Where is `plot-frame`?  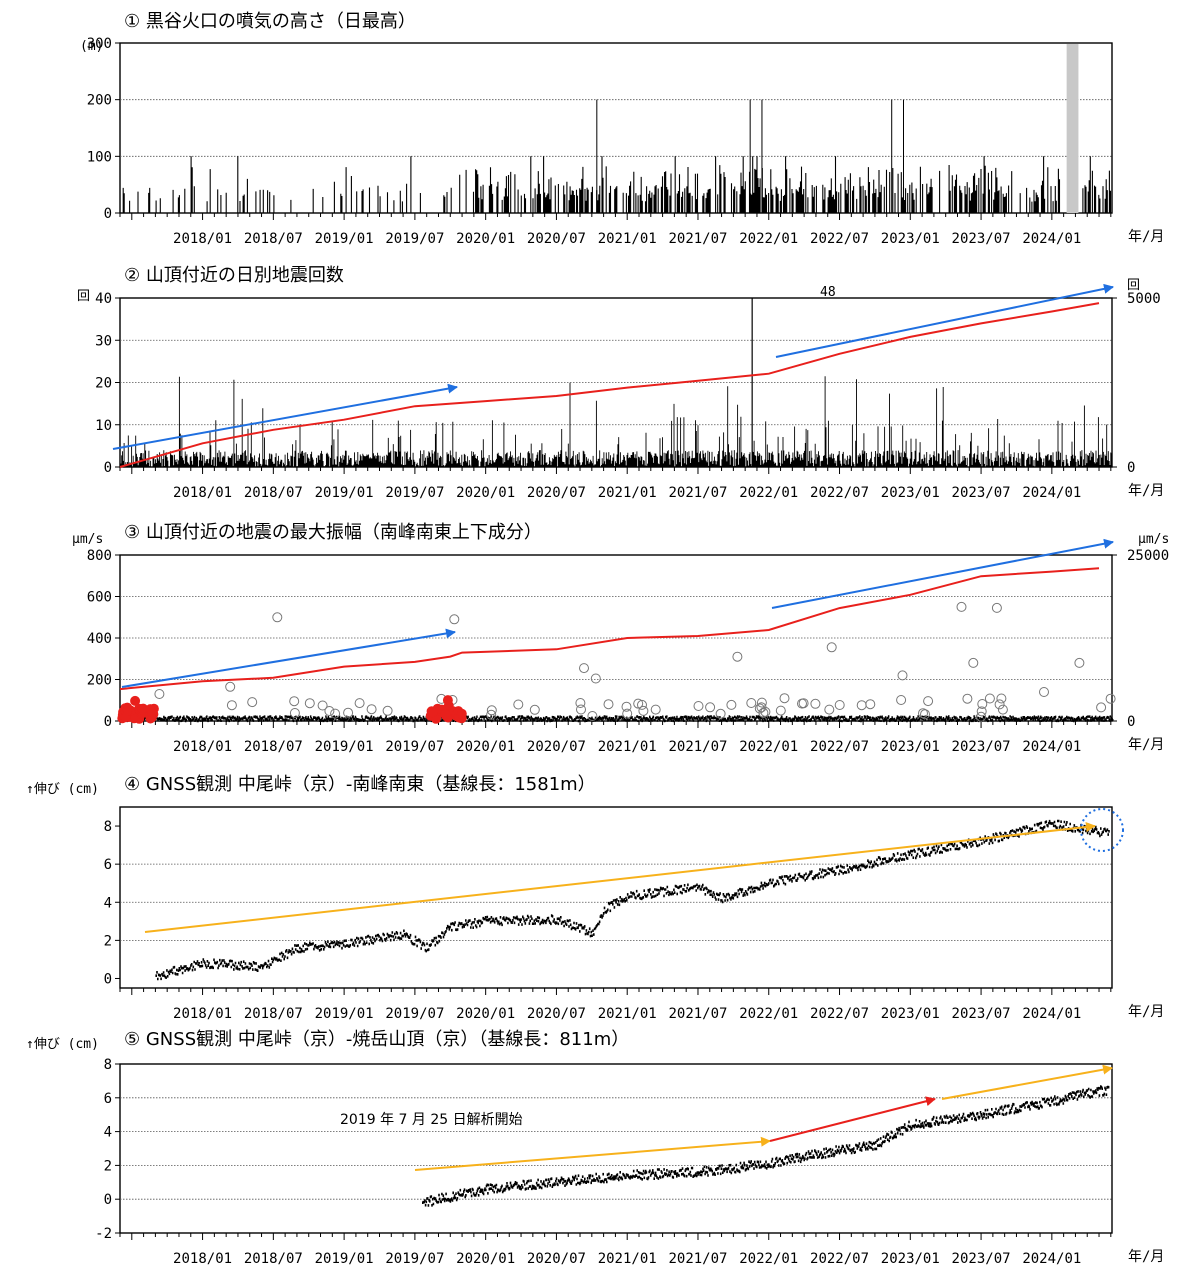 plot-frame is located at coordinates (616, 897).